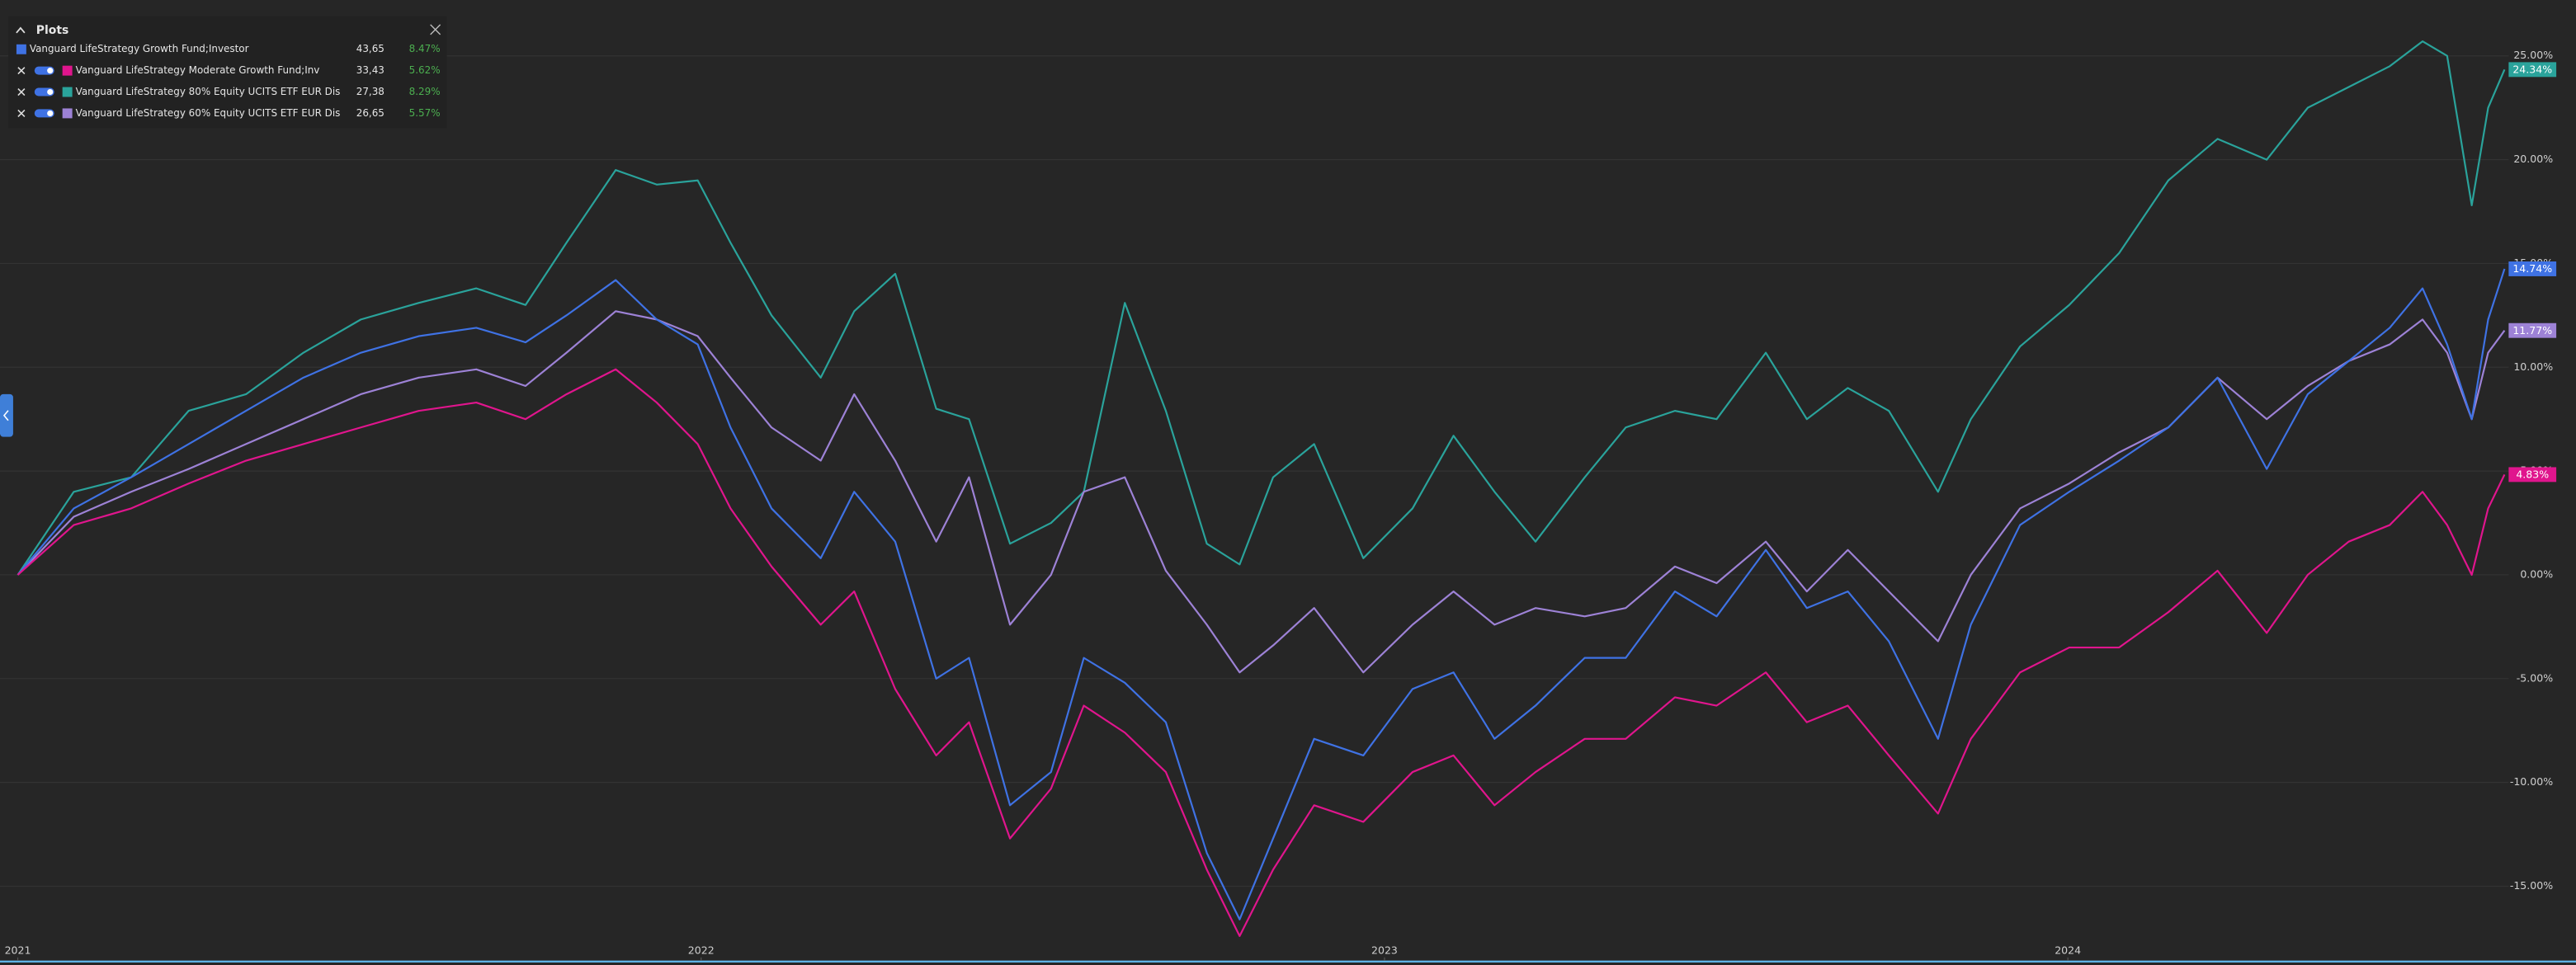  I want to click on y-tick-label: 0.00%, so click(2536, 573).